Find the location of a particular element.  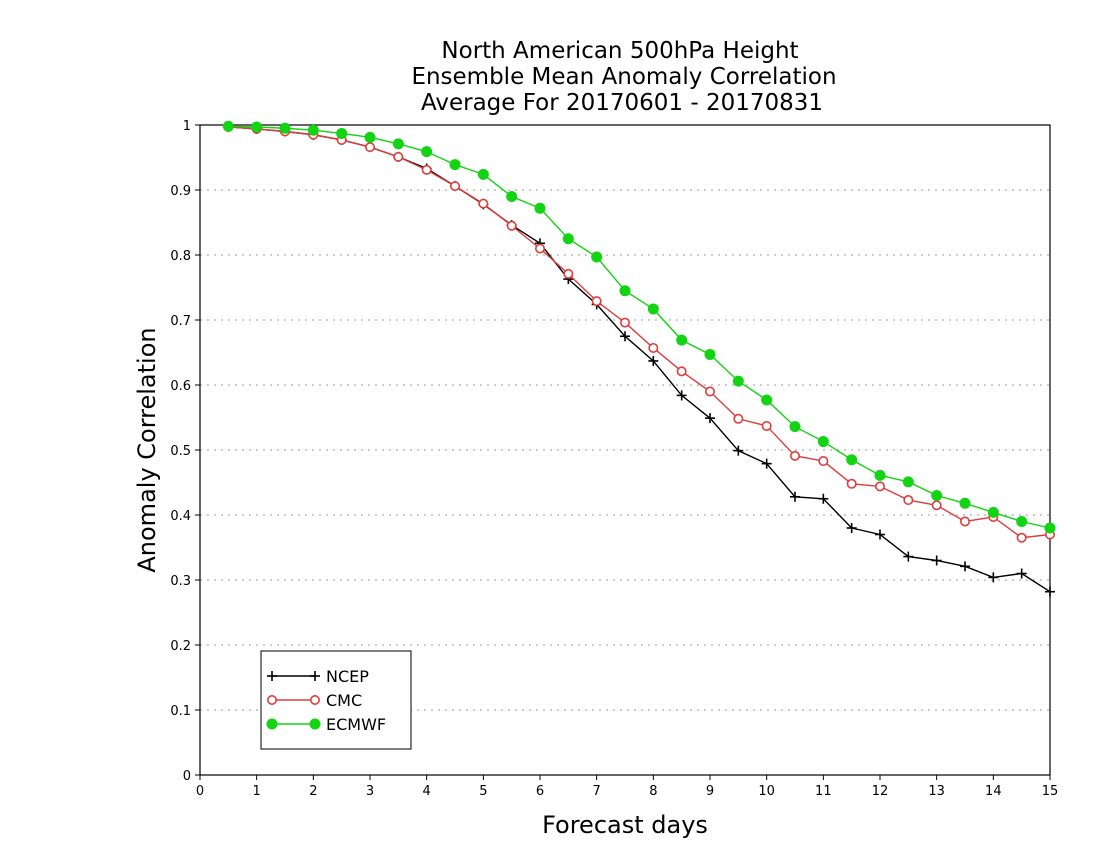

y-tick-label: 0.2 is located at coordinates (180, 646).